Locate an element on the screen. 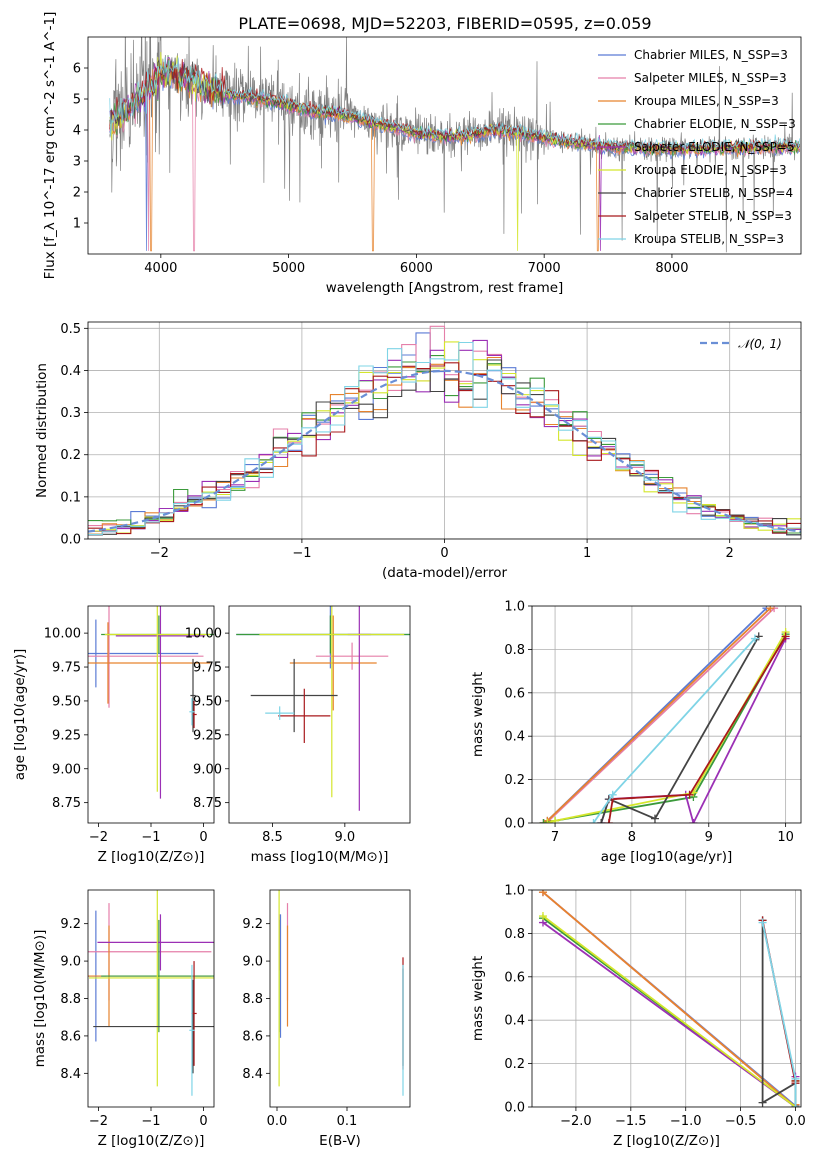 The width and height of the screenshot is (819, 1170). x-axis-label: age [log10(age/yr)] is located at coordinates (667, 857).